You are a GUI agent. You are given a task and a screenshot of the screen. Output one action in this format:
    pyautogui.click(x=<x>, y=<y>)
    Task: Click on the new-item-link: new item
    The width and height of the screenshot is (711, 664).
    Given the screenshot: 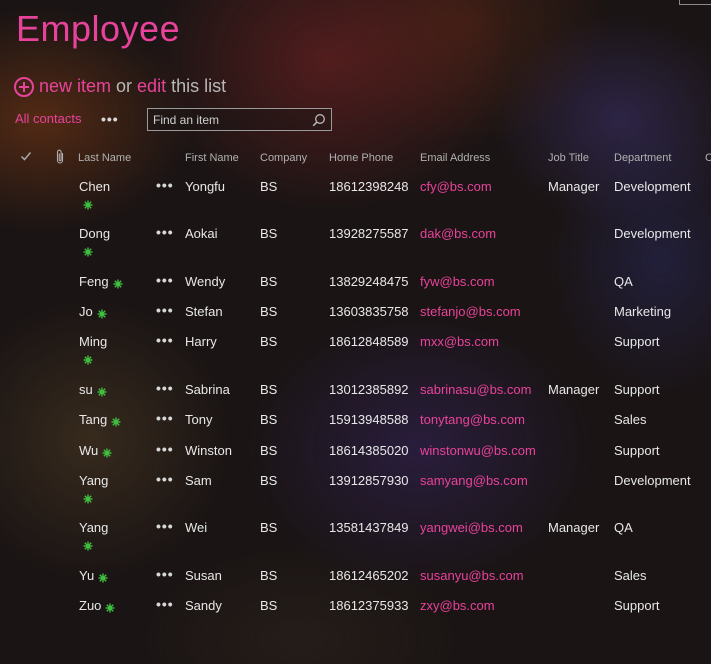 What is the action you would take?
    pyautogui.click(x=75, y=86)
    